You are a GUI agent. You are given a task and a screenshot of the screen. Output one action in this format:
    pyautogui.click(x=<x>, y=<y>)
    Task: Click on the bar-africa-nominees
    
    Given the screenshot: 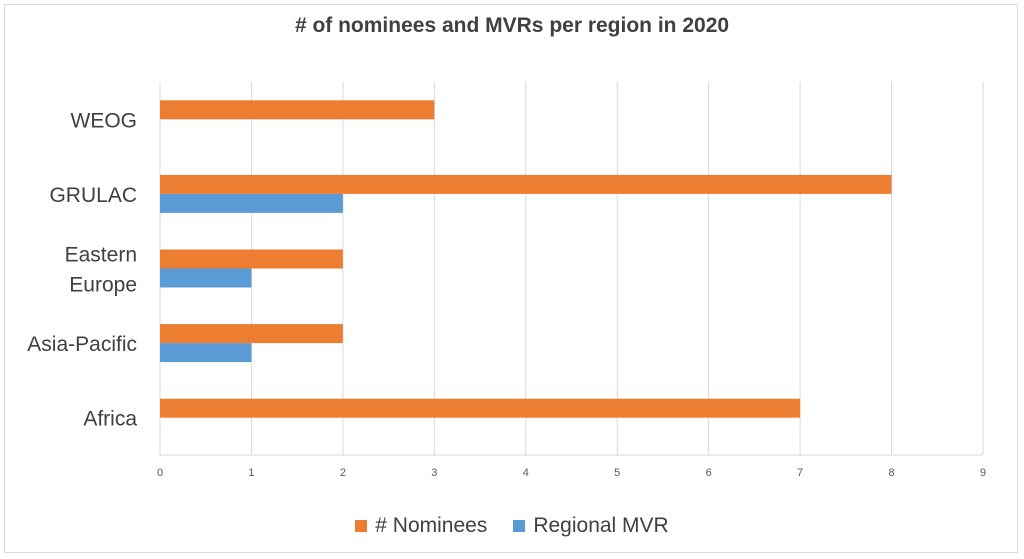 What is the action you would take?
    pyautogui.click(x=480, y=408)
    